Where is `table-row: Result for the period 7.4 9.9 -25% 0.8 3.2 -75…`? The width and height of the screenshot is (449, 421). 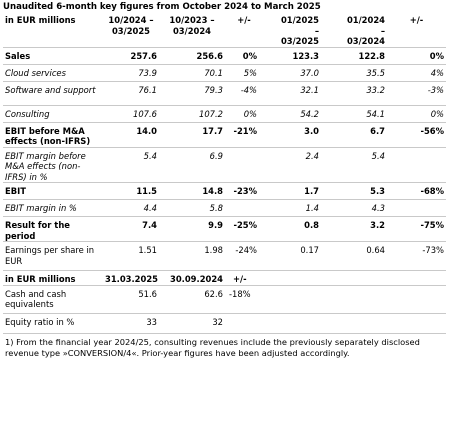
table-row: Result for the period 7.4 9.9 -25% 0.8 3.2 -75… is located at coordinates (224, 229).